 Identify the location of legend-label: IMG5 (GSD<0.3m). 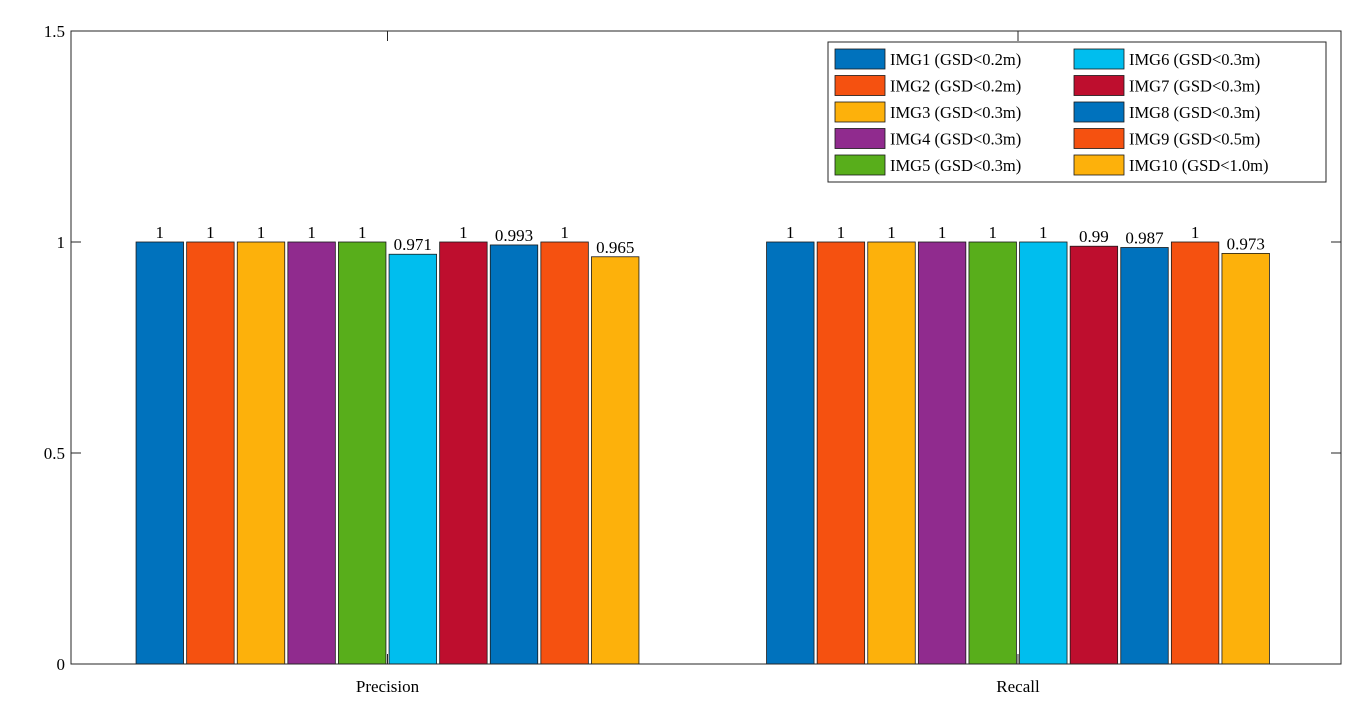
(955, 165).